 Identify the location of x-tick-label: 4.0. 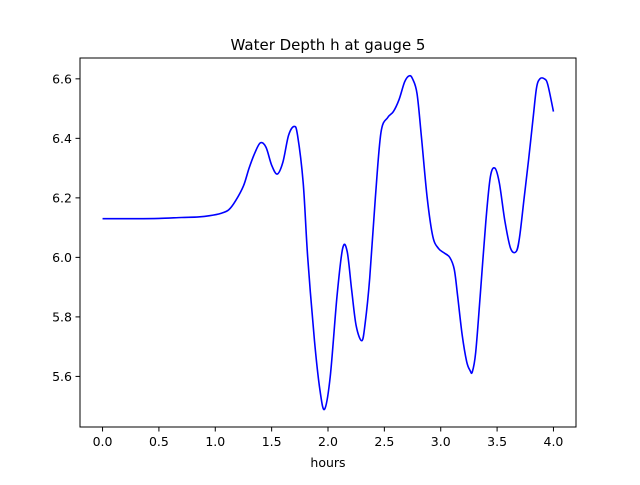
(554, 441).